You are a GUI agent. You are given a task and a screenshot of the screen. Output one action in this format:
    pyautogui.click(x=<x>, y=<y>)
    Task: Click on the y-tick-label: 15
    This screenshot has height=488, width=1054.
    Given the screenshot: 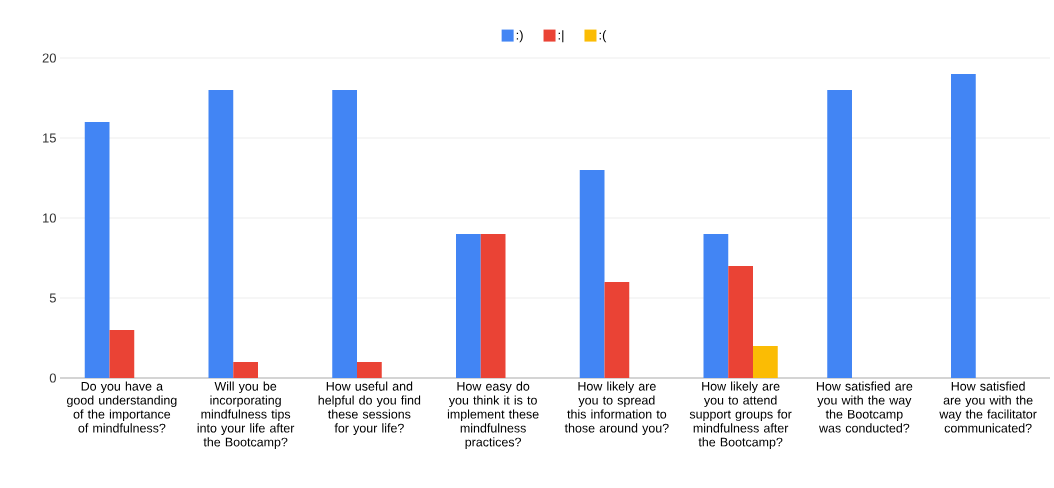 What is the action you would take?
    pyautogui.click(x=49, y=138)
    